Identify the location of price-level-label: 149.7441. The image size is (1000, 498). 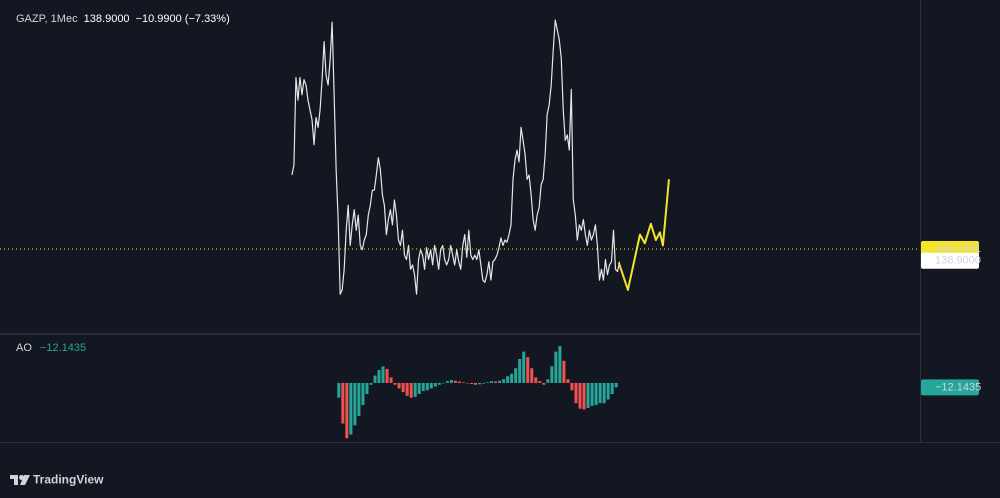
(958, 249).